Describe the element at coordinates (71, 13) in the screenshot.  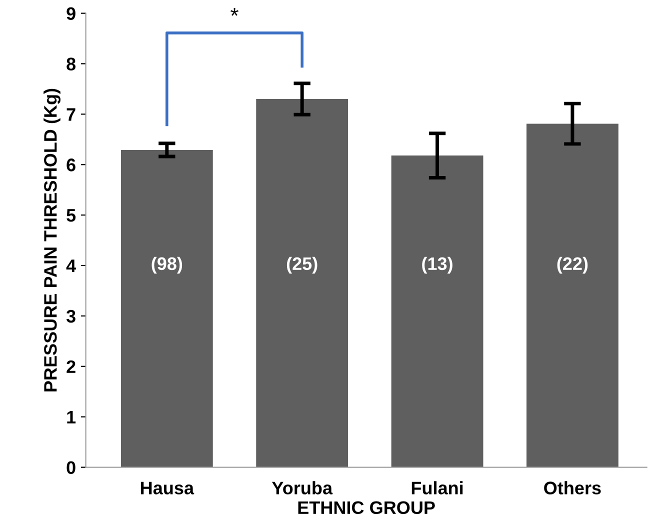
I see `y-tick-label: 9` at that location.